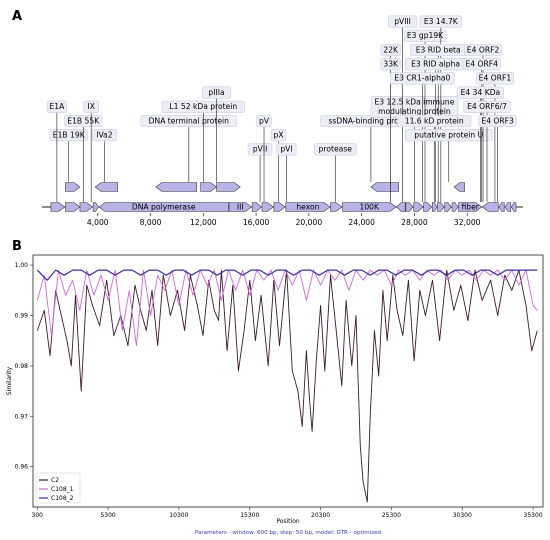  Describe the element at coordinates (435, 63) in the screenshot. I see `gene-label-21: E3 RID alpha` at that location.